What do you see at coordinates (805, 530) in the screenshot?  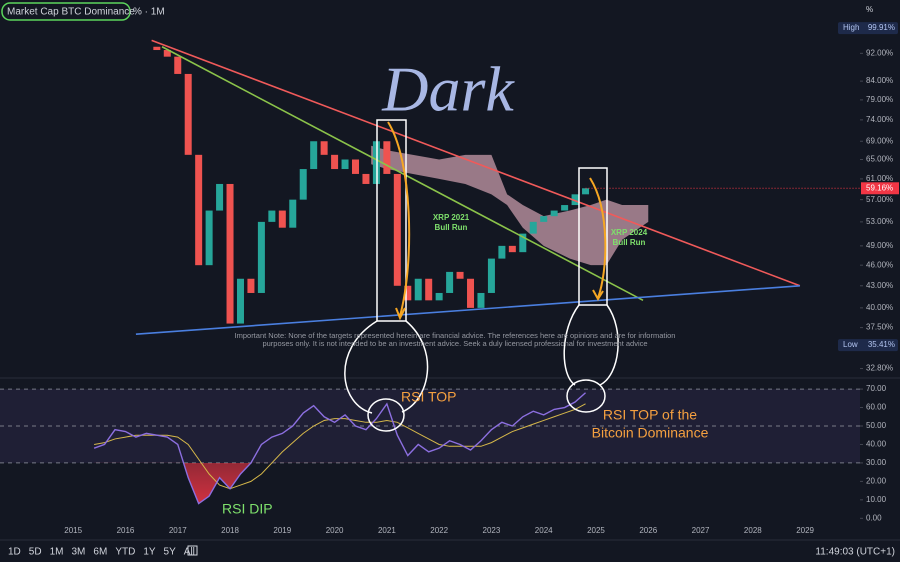 I see `x-tick-label: 2029` at bounding box center [805, 530].